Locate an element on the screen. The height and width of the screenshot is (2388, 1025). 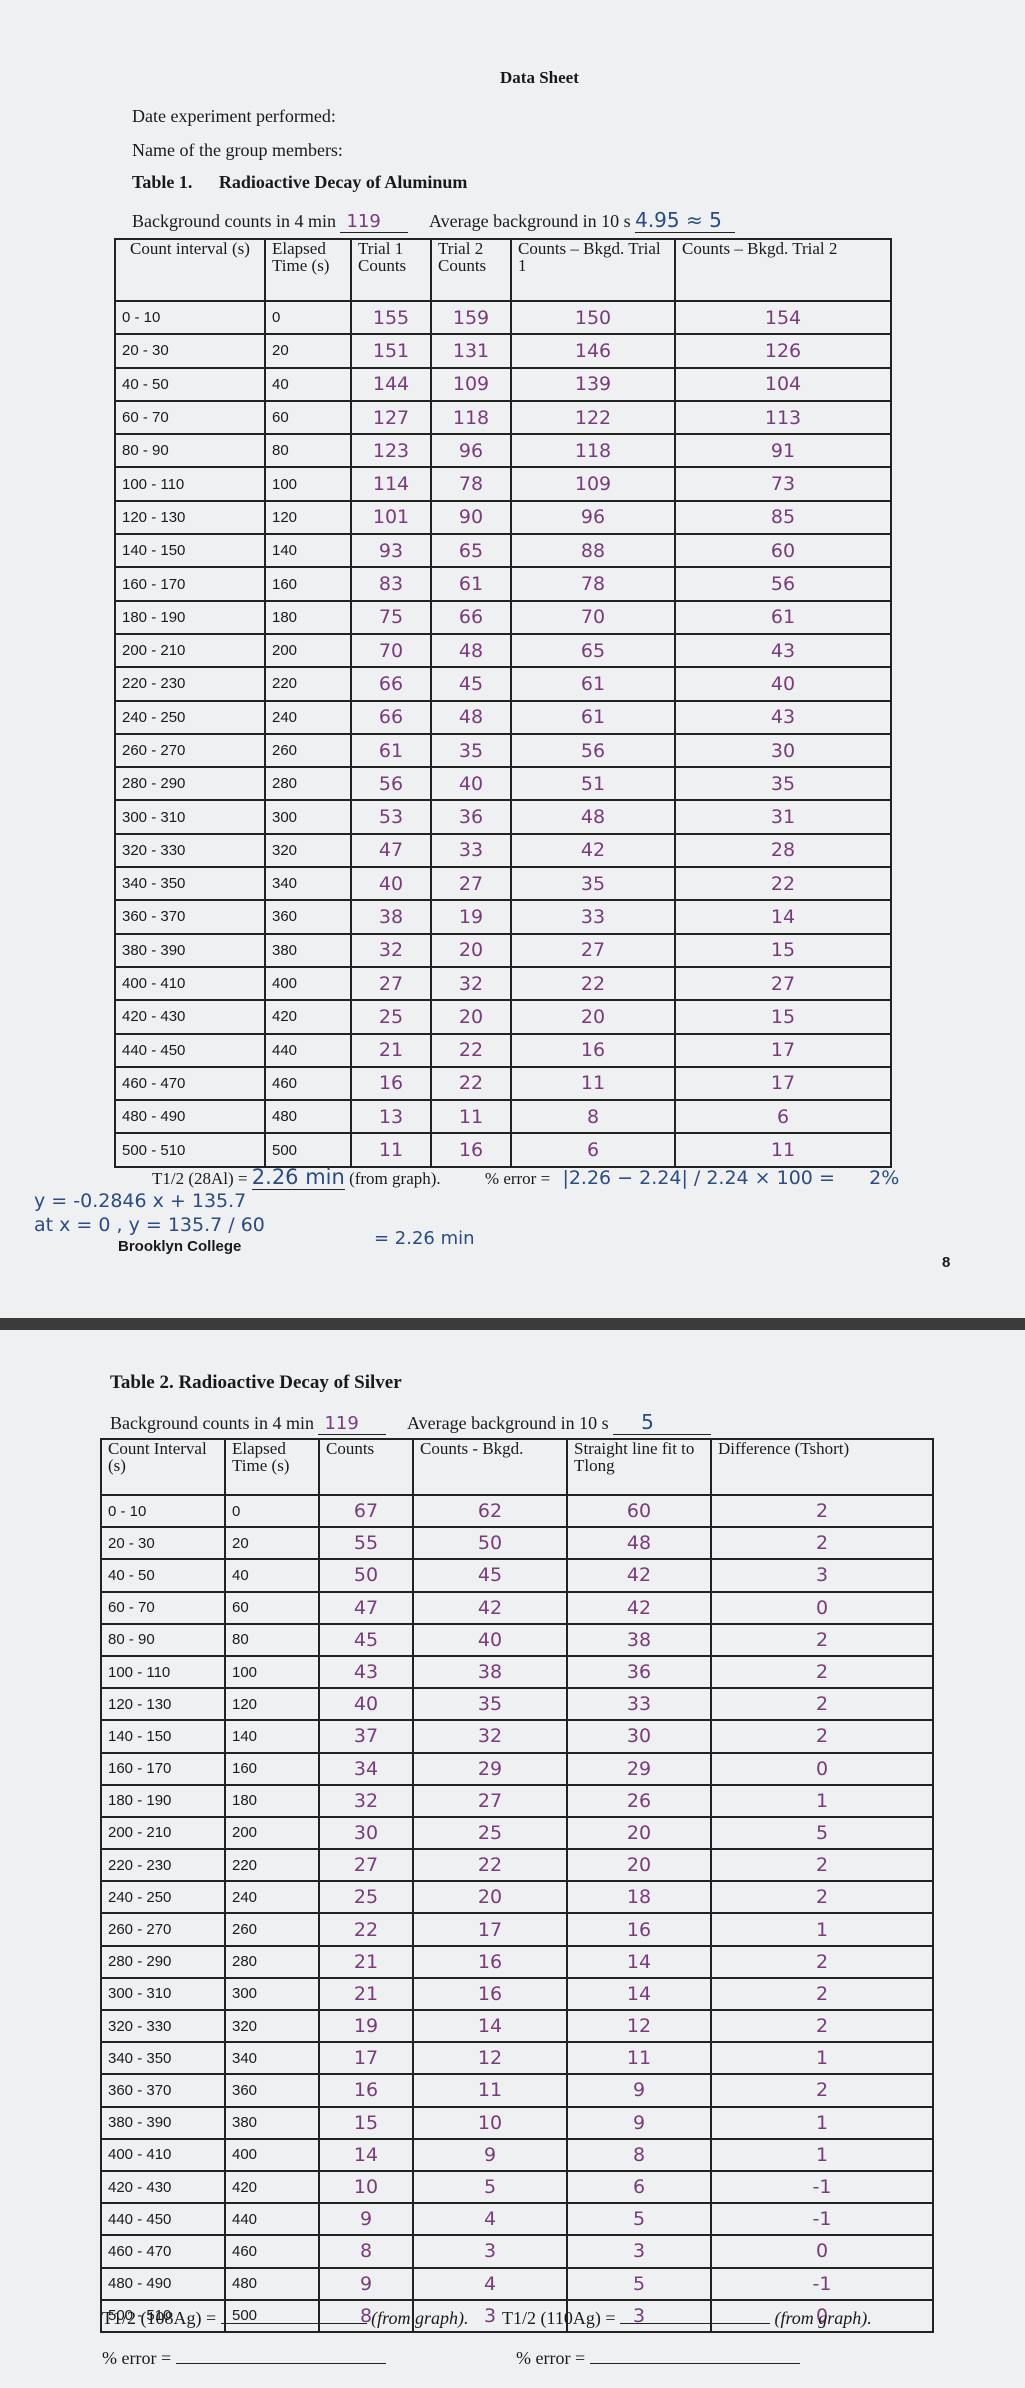
date-label: Date experiment performed: is located at coordinates (234, 116).